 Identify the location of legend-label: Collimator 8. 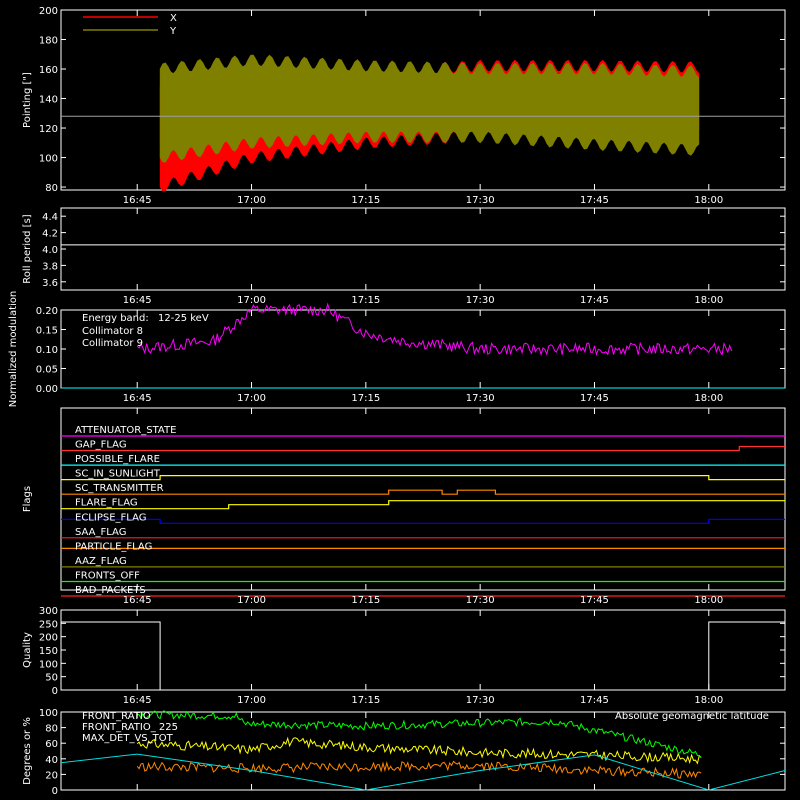
(112, 331).